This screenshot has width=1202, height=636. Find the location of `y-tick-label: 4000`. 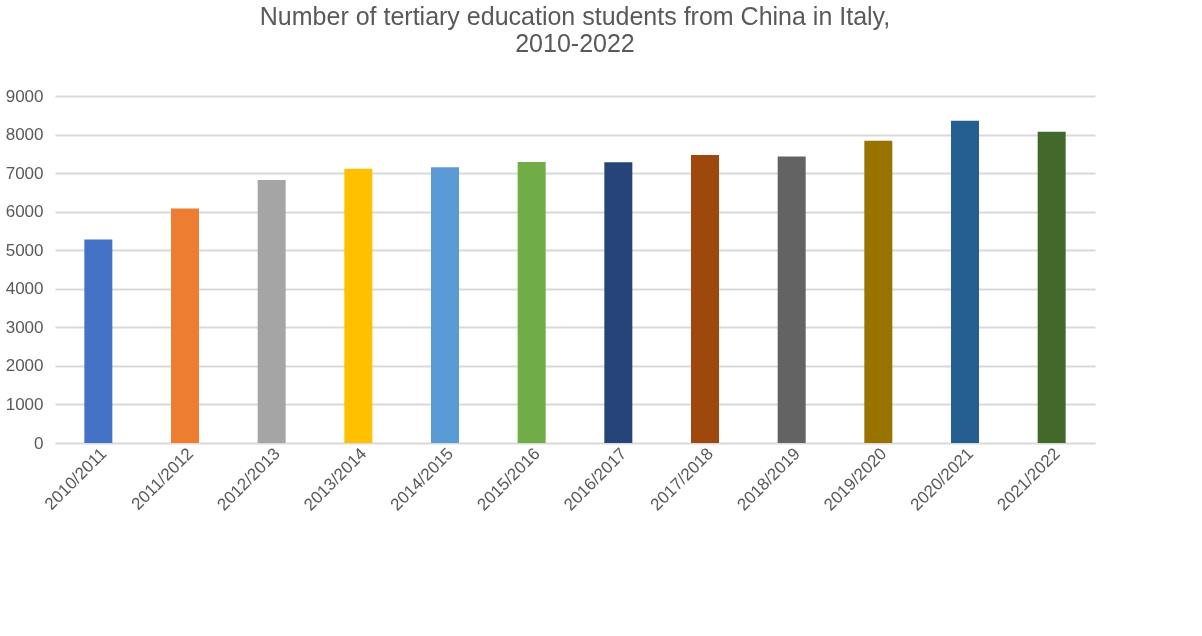

y-tick-label: 4000 is located at coordinates (24, 289).